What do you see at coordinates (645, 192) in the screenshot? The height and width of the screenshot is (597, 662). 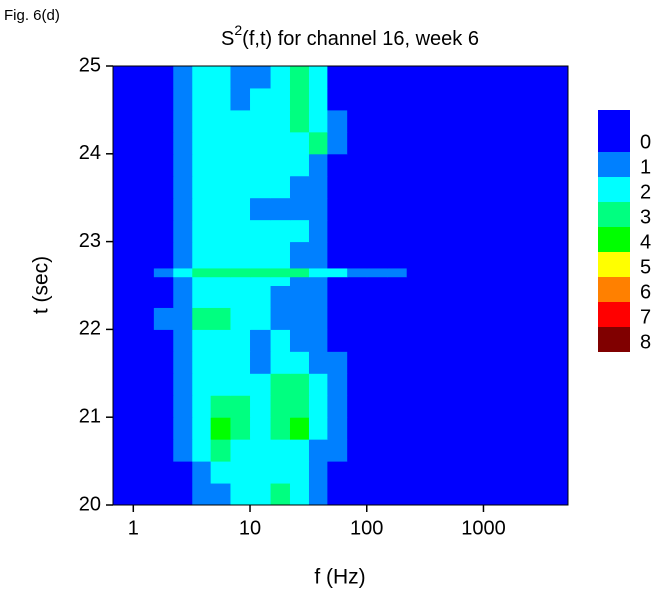 I see `colorbar-label: 2` at bounding box center [645, 192].